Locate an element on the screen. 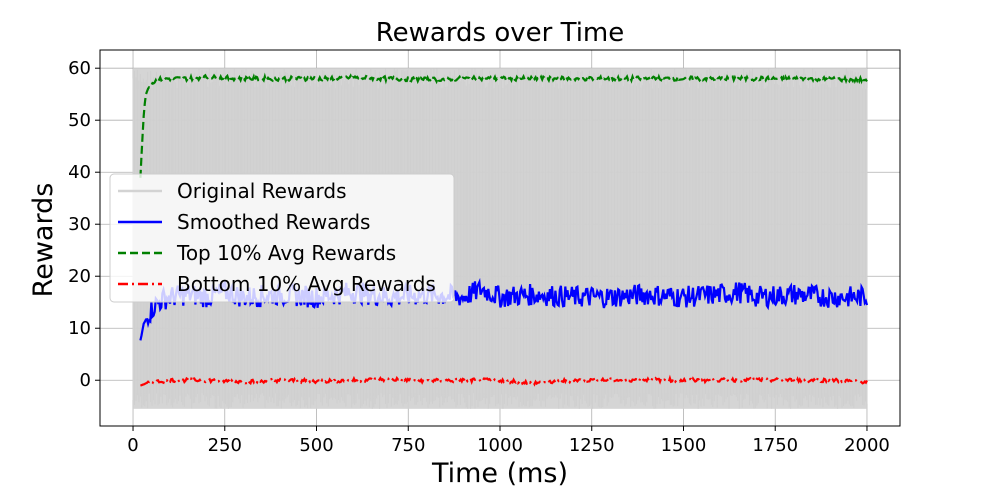  y-tick-label: 20 is located at coordinates (79, 276).